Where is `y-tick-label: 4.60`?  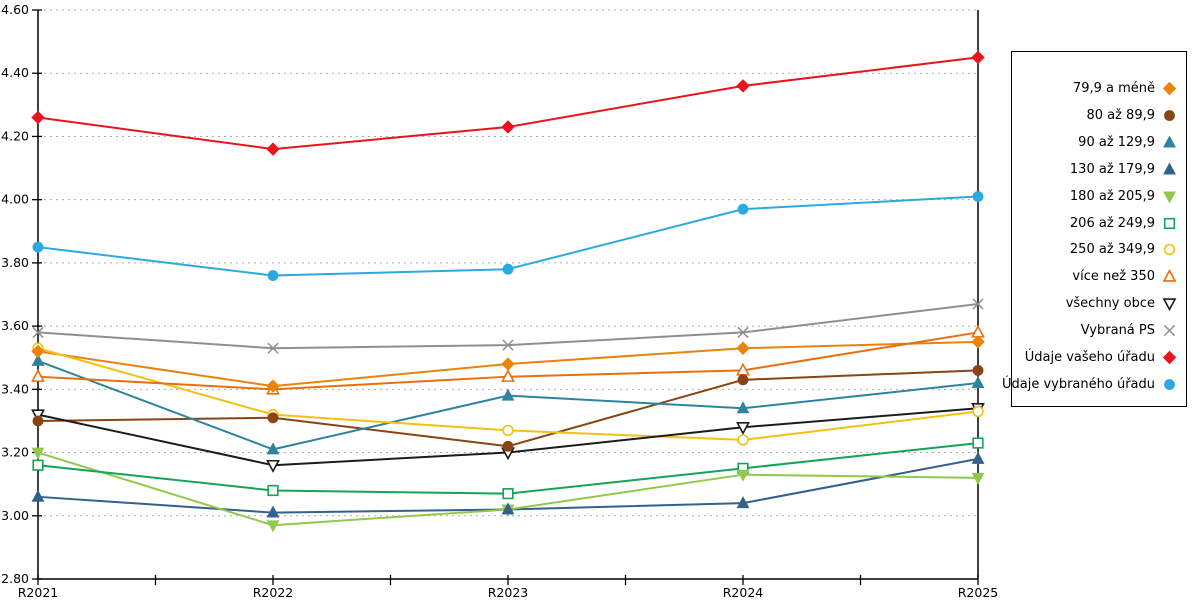 y-tick-label: 4.60 is located at coordinates (15, 9).